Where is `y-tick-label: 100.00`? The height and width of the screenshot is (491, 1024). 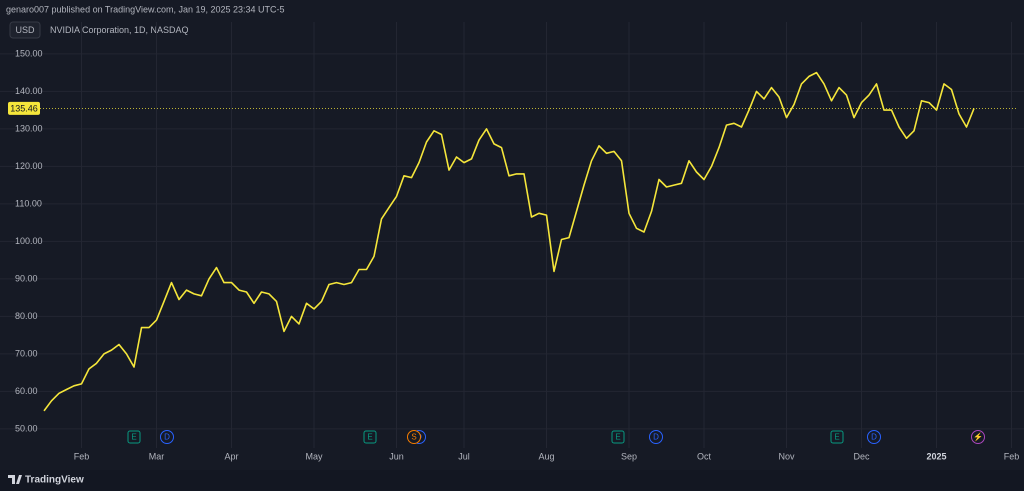
y-tick-label: 100.00 is located at coordinates (29, 241).